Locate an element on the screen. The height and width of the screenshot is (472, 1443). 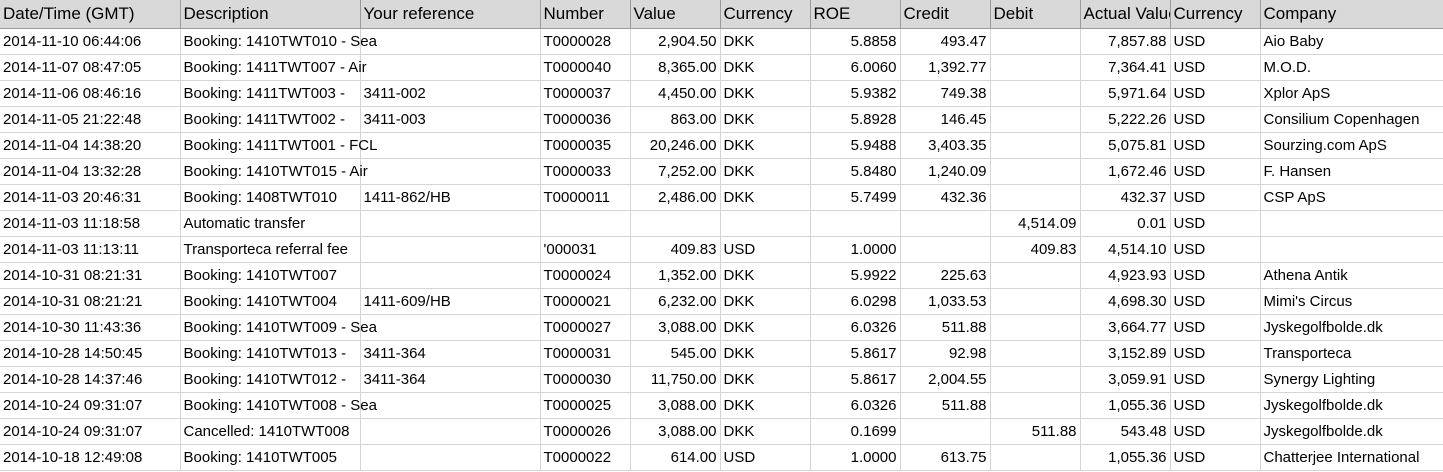
column-header-currency-2: Currency is located at coordinates (1215, 14).